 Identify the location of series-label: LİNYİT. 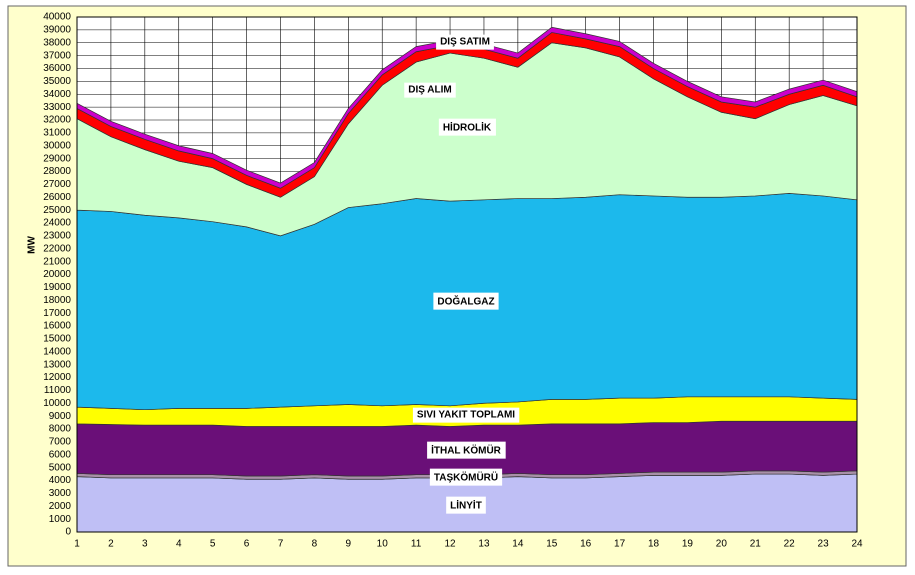
(466, 505).